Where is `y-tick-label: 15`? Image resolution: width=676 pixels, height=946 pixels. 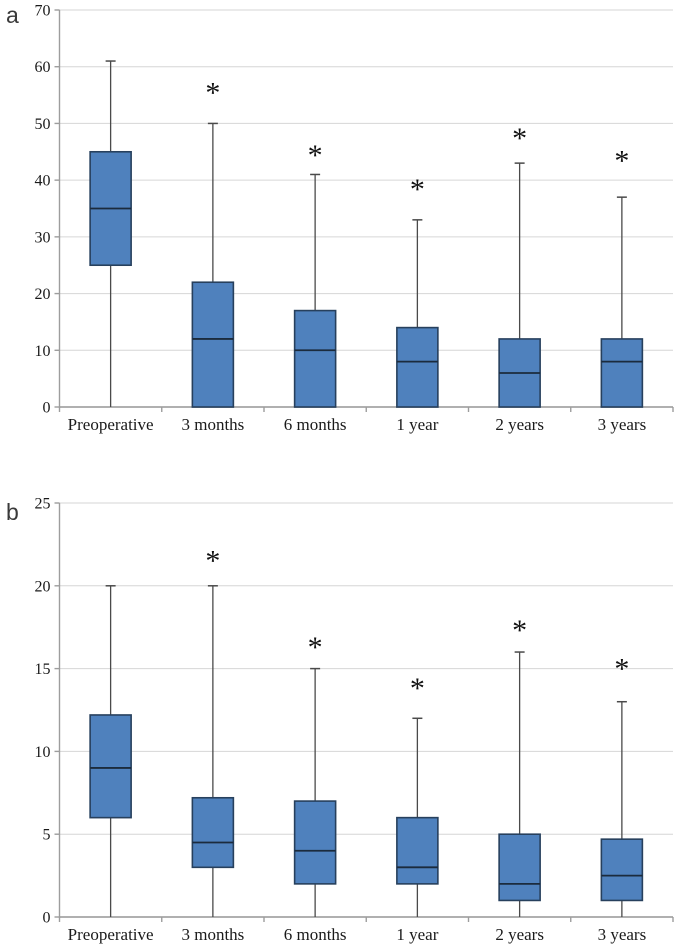
y-tick-label: 15 is located at coordinates (43, 669).